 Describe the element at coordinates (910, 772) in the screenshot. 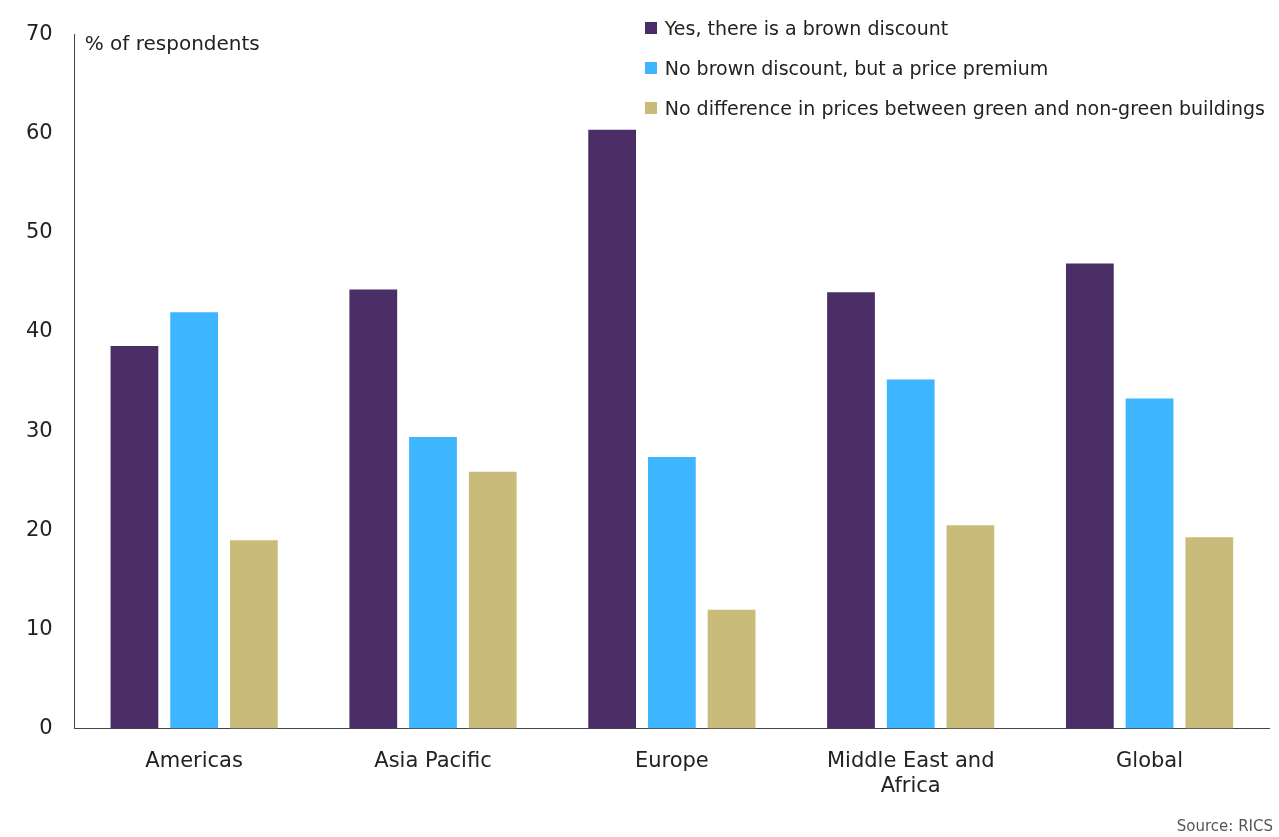

I see `x-tick-label: Middle East and Africa` at that location.